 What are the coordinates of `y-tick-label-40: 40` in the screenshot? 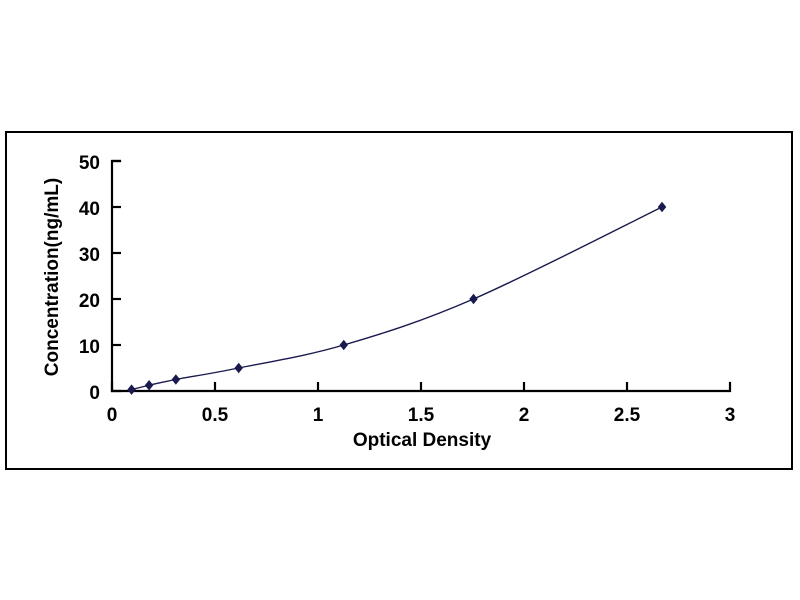 It's located at (89, 209).